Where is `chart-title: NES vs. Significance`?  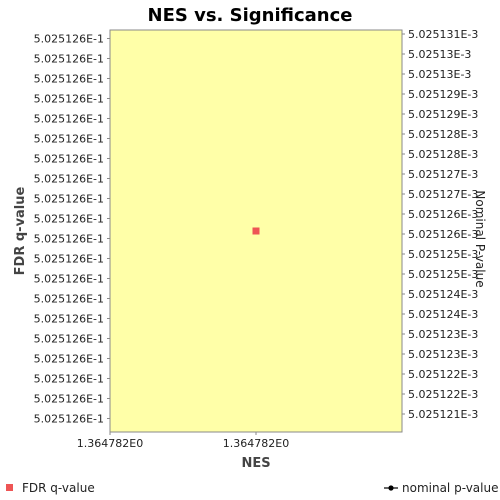
chart-title: NES vs. Significance is located at coordinates (250, 15).